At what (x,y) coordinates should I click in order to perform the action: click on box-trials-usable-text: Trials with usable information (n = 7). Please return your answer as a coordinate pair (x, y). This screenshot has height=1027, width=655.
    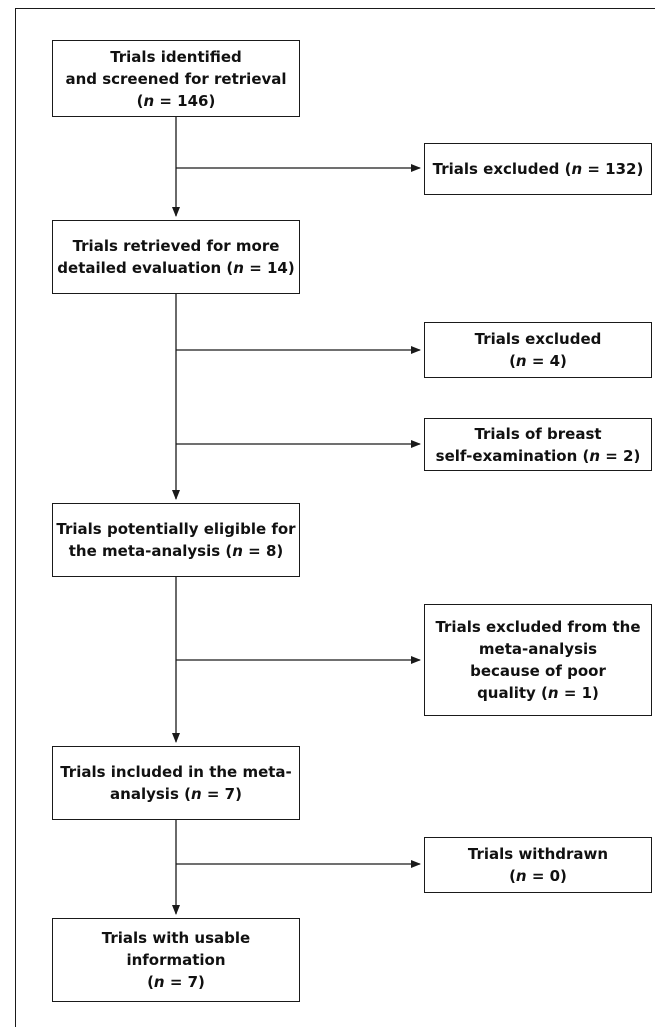
    Looking at the image, I should click on (176, 960).